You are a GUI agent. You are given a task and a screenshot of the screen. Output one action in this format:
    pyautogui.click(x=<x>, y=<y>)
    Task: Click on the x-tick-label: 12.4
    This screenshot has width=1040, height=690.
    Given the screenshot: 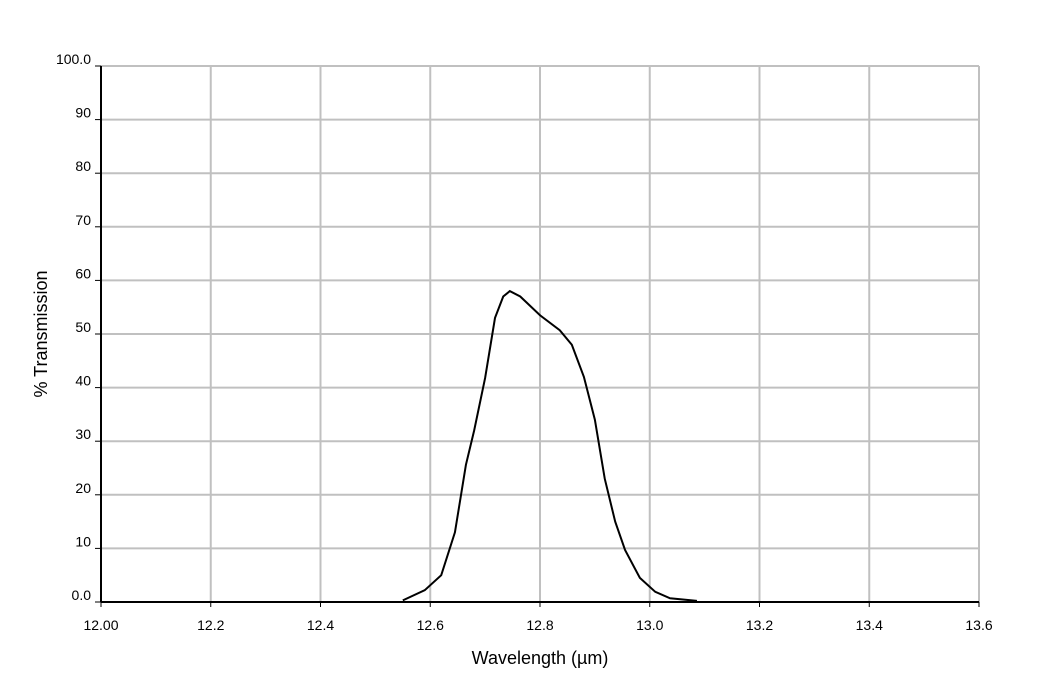 What is the action you would take?
    pyautogui.click(x=320, y=625)
    